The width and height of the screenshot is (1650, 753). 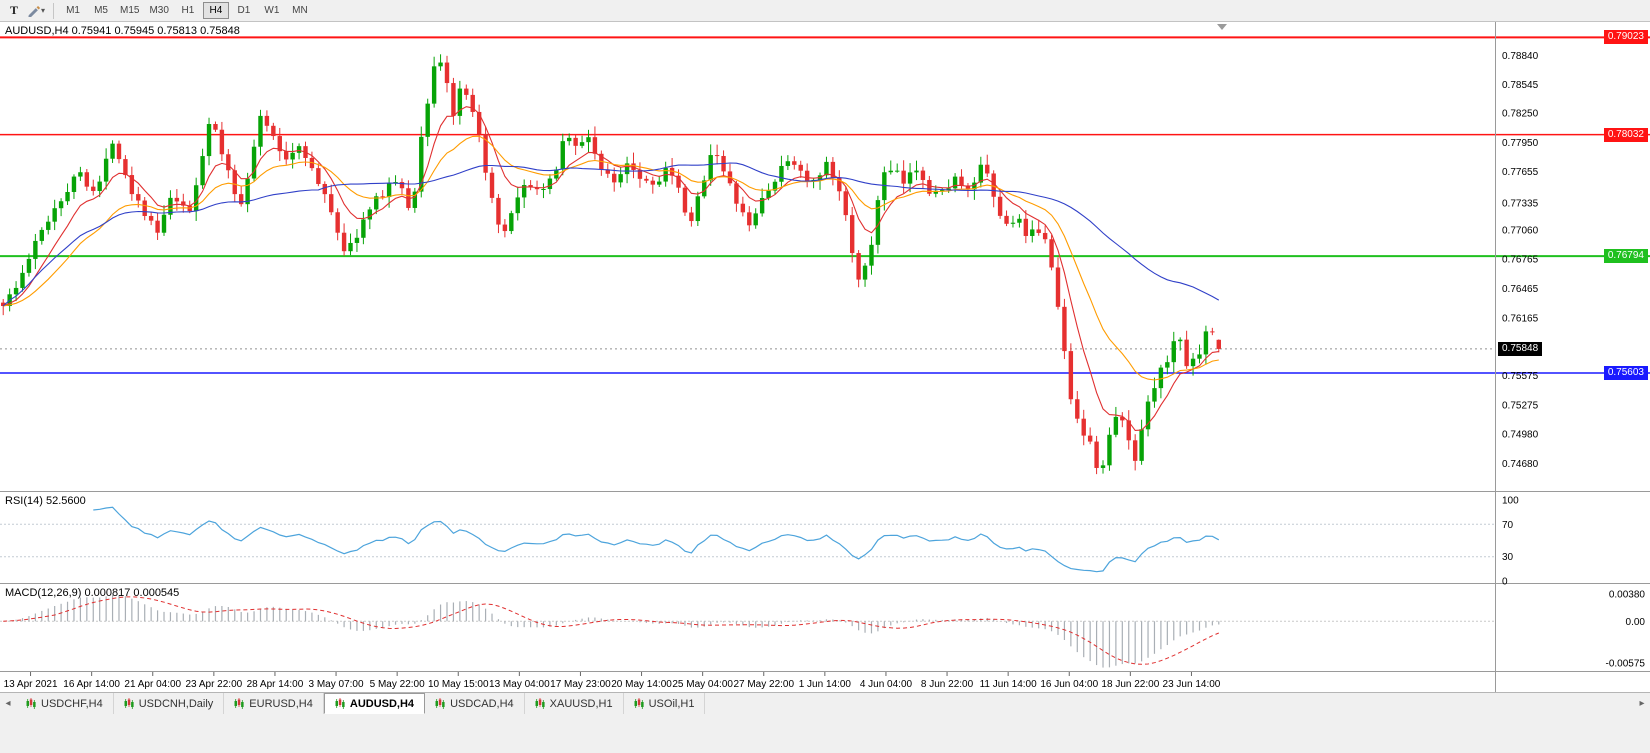 I want to click on bottom-filler, so click(x=825, y=733).